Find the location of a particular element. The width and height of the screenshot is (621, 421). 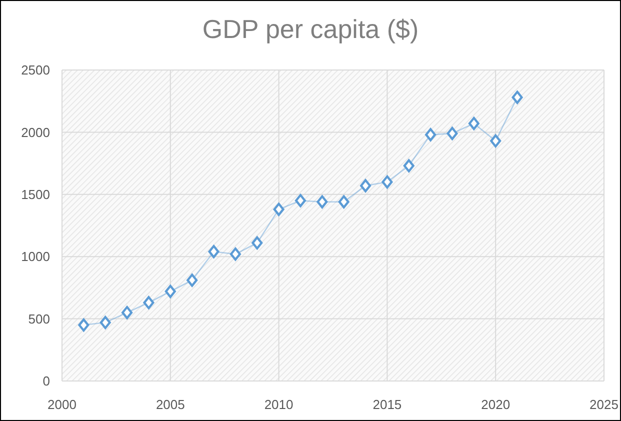

x-tick-label: 2000 is located at coordinates (62, 404).